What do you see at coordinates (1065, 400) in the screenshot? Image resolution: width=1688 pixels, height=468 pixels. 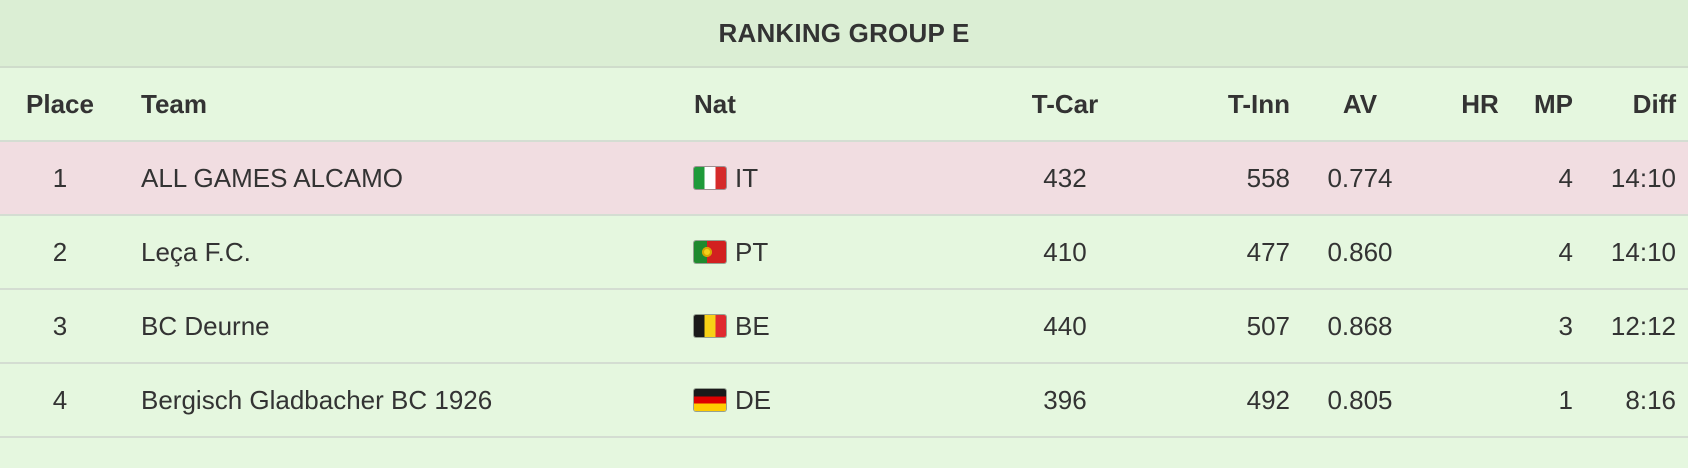 I see `t-car-cell: 396` at bounding box center [1065, 400].